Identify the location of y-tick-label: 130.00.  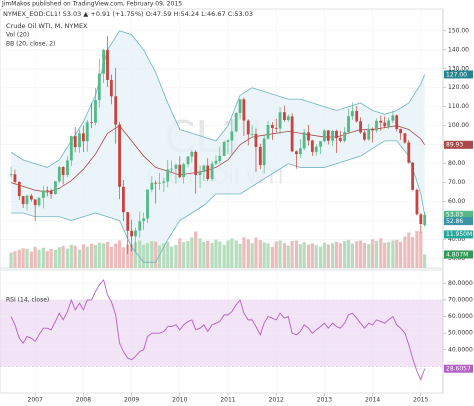
(458, 68).